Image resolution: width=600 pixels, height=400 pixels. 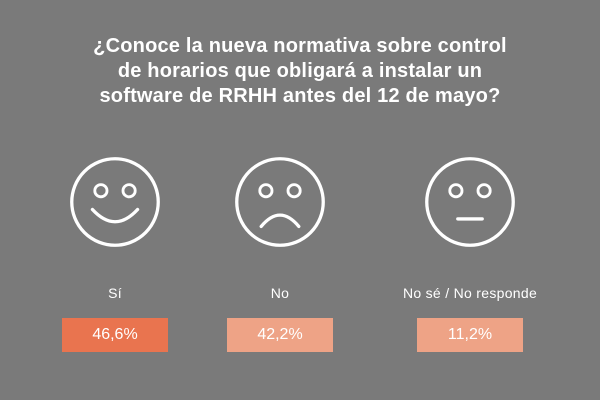 I want to click on percent-bar-no-sabe: 11,2%, so click(x=470, y=335).